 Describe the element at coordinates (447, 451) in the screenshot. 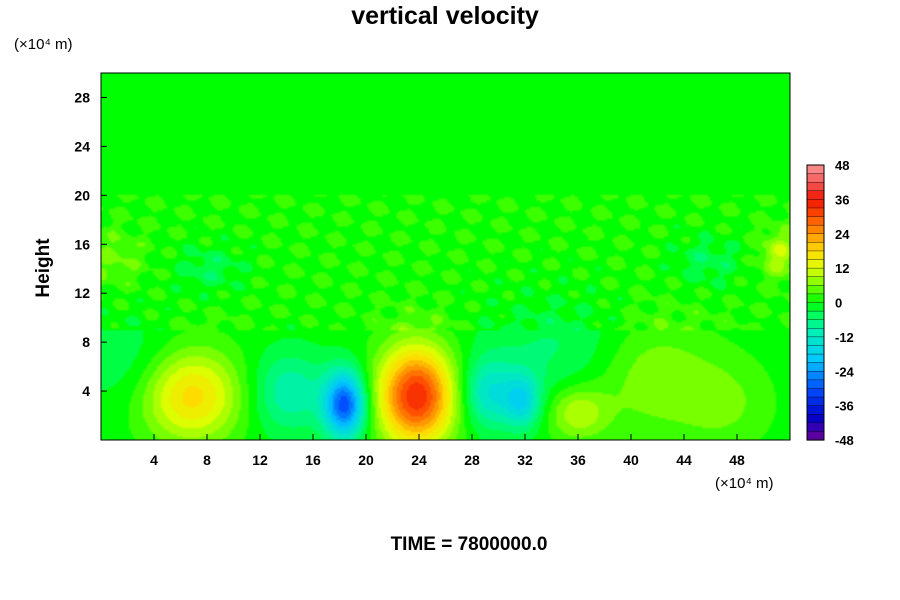

I see `x-axis-ticks: 4 8 12 16 20 24 28 32 36 40 44 48` at that location.